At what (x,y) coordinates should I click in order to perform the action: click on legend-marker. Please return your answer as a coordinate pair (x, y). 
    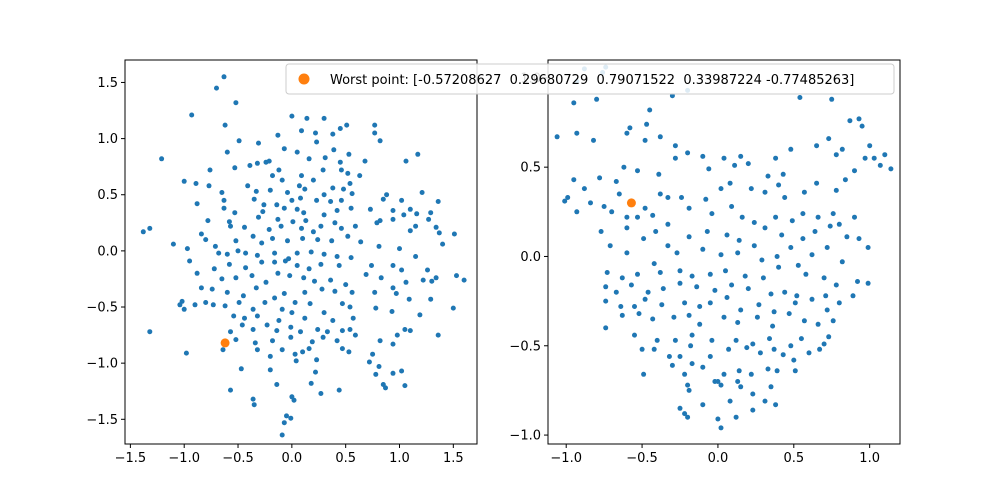
    Looking at the image, I should click on (304, 79).